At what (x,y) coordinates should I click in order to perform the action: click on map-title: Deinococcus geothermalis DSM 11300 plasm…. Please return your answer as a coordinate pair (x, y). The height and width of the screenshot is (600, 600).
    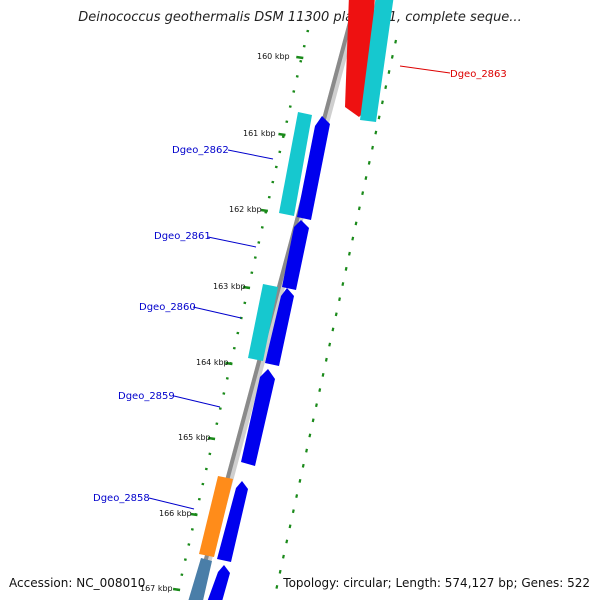
    Looking at the image, I should click on (300, 17).